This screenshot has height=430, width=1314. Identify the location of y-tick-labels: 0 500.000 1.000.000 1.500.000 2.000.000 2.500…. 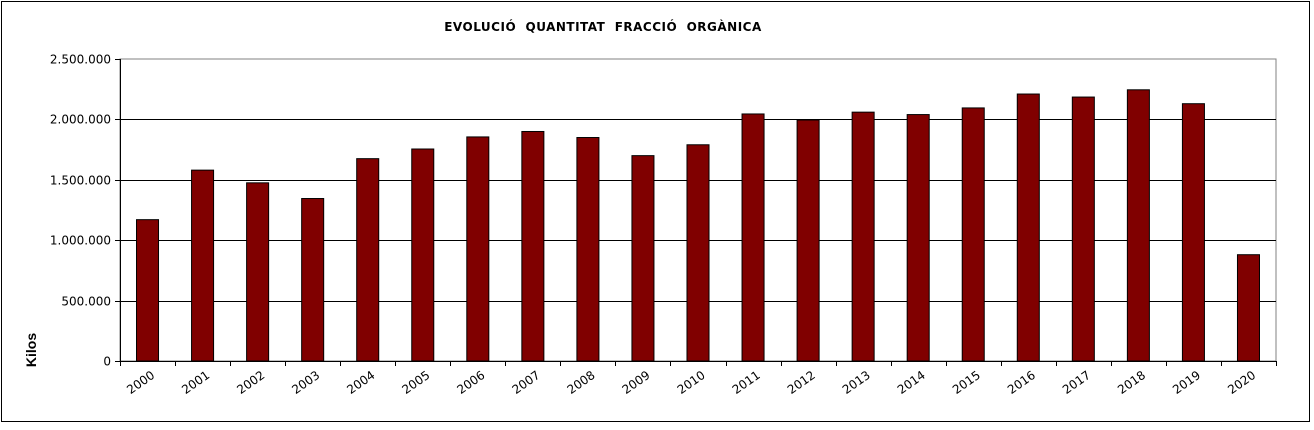
(80, 211).